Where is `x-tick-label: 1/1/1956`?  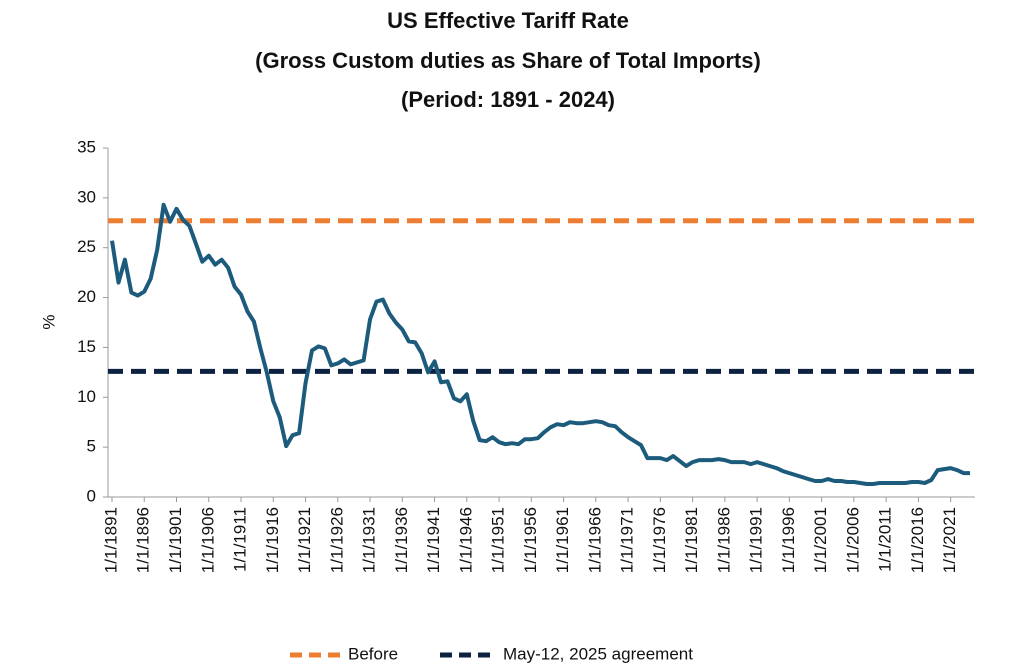
x-tick-label: 1/1/1956 is located at coordinates (530, 540).